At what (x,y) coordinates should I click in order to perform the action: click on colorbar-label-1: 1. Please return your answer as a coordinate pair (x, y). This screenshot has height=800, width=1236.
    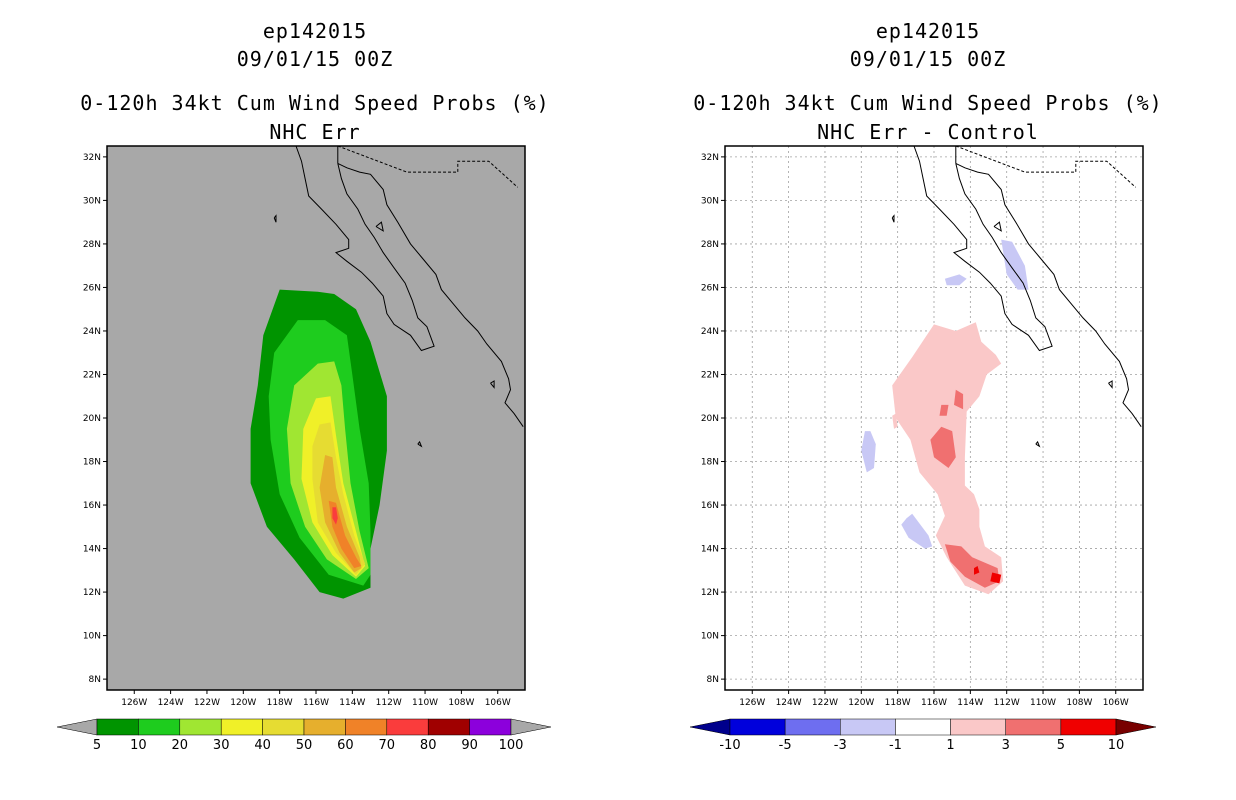
    Looking at the image, I should click on (950, 745).